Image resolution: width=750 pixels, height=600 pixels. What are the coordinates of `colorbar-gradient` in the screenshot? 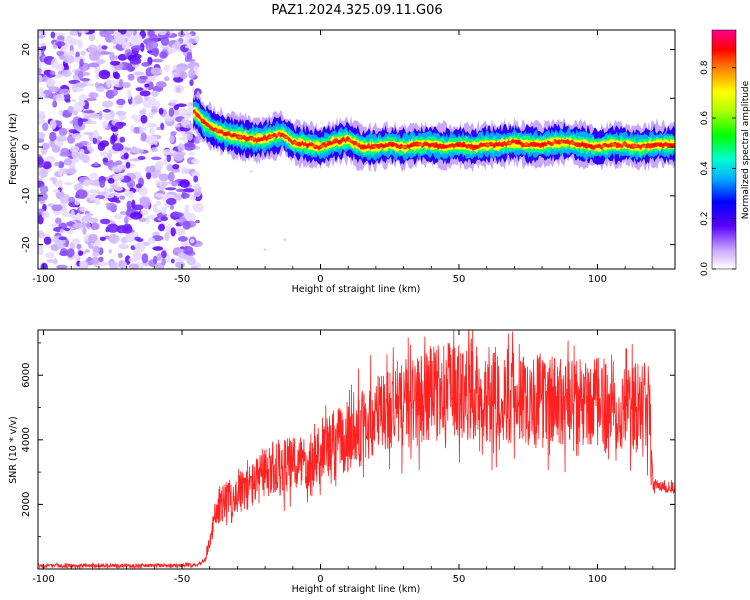 It's located at (724, 149).